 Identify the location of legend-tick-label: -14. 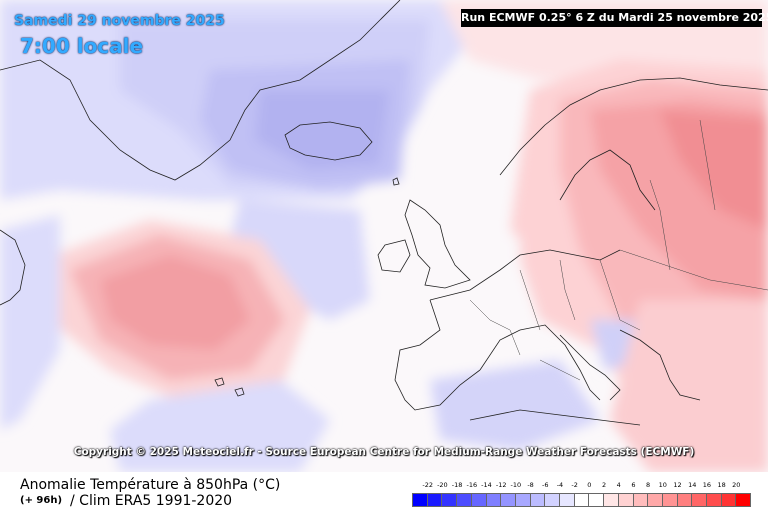
(486, 485).